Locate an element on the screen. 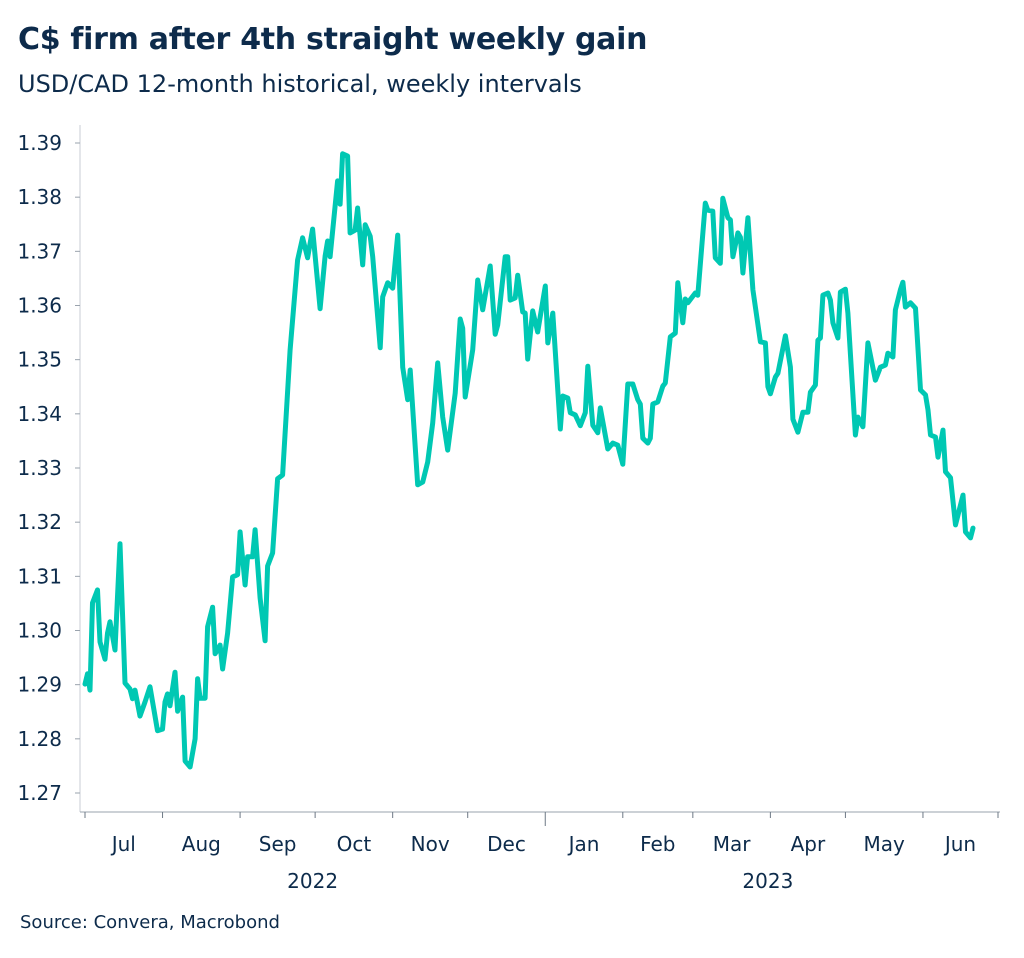 The image size is (1024, 958). x-tick-label: Dec is located at coordinates (506, 844).